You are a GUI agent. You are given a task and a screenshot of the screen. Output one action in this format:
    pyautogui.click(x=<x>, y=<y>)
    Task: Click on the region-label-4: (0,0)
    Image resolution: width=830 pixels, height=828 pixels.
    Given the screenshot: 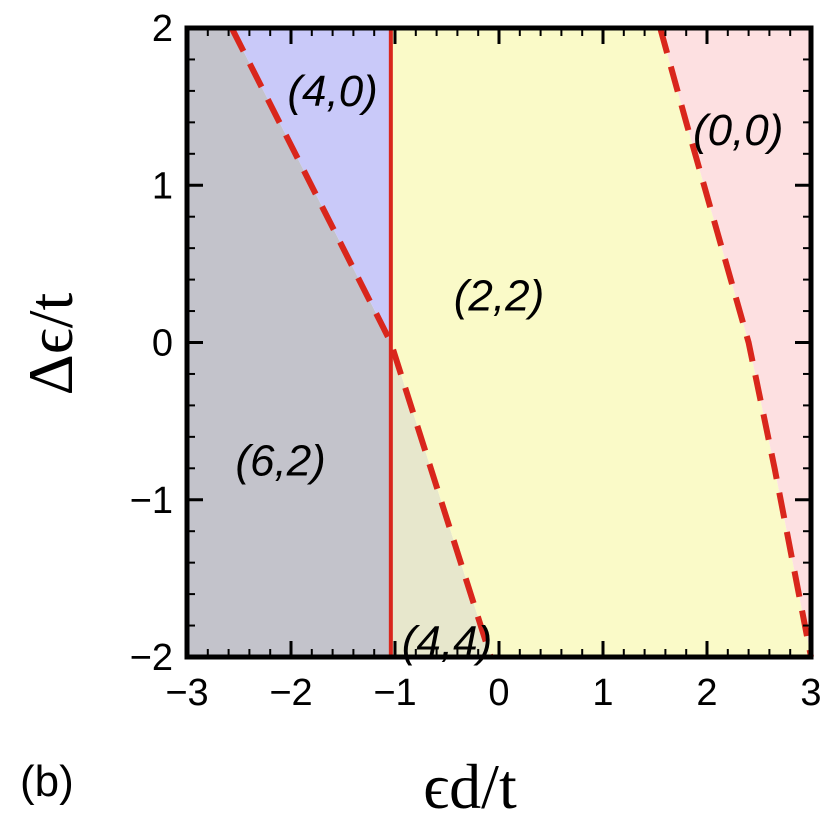 What is the action you would take?
    pyautogui.click(x=738, y=130)
    